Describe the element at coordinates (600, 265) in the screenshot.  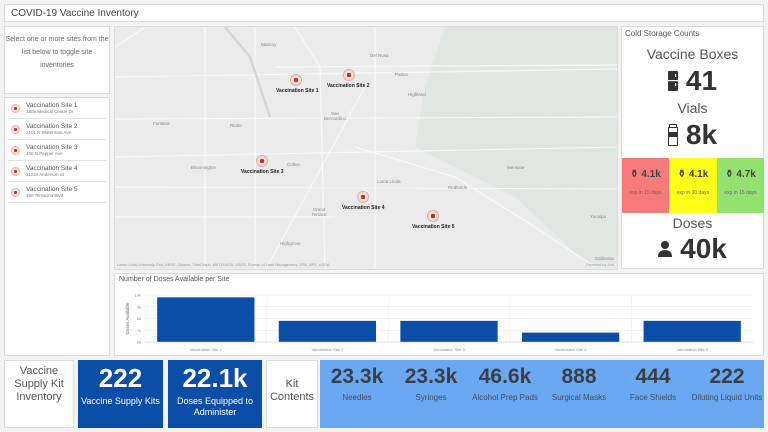
I see `powered-by-esri: Powered by Esri` at that location.